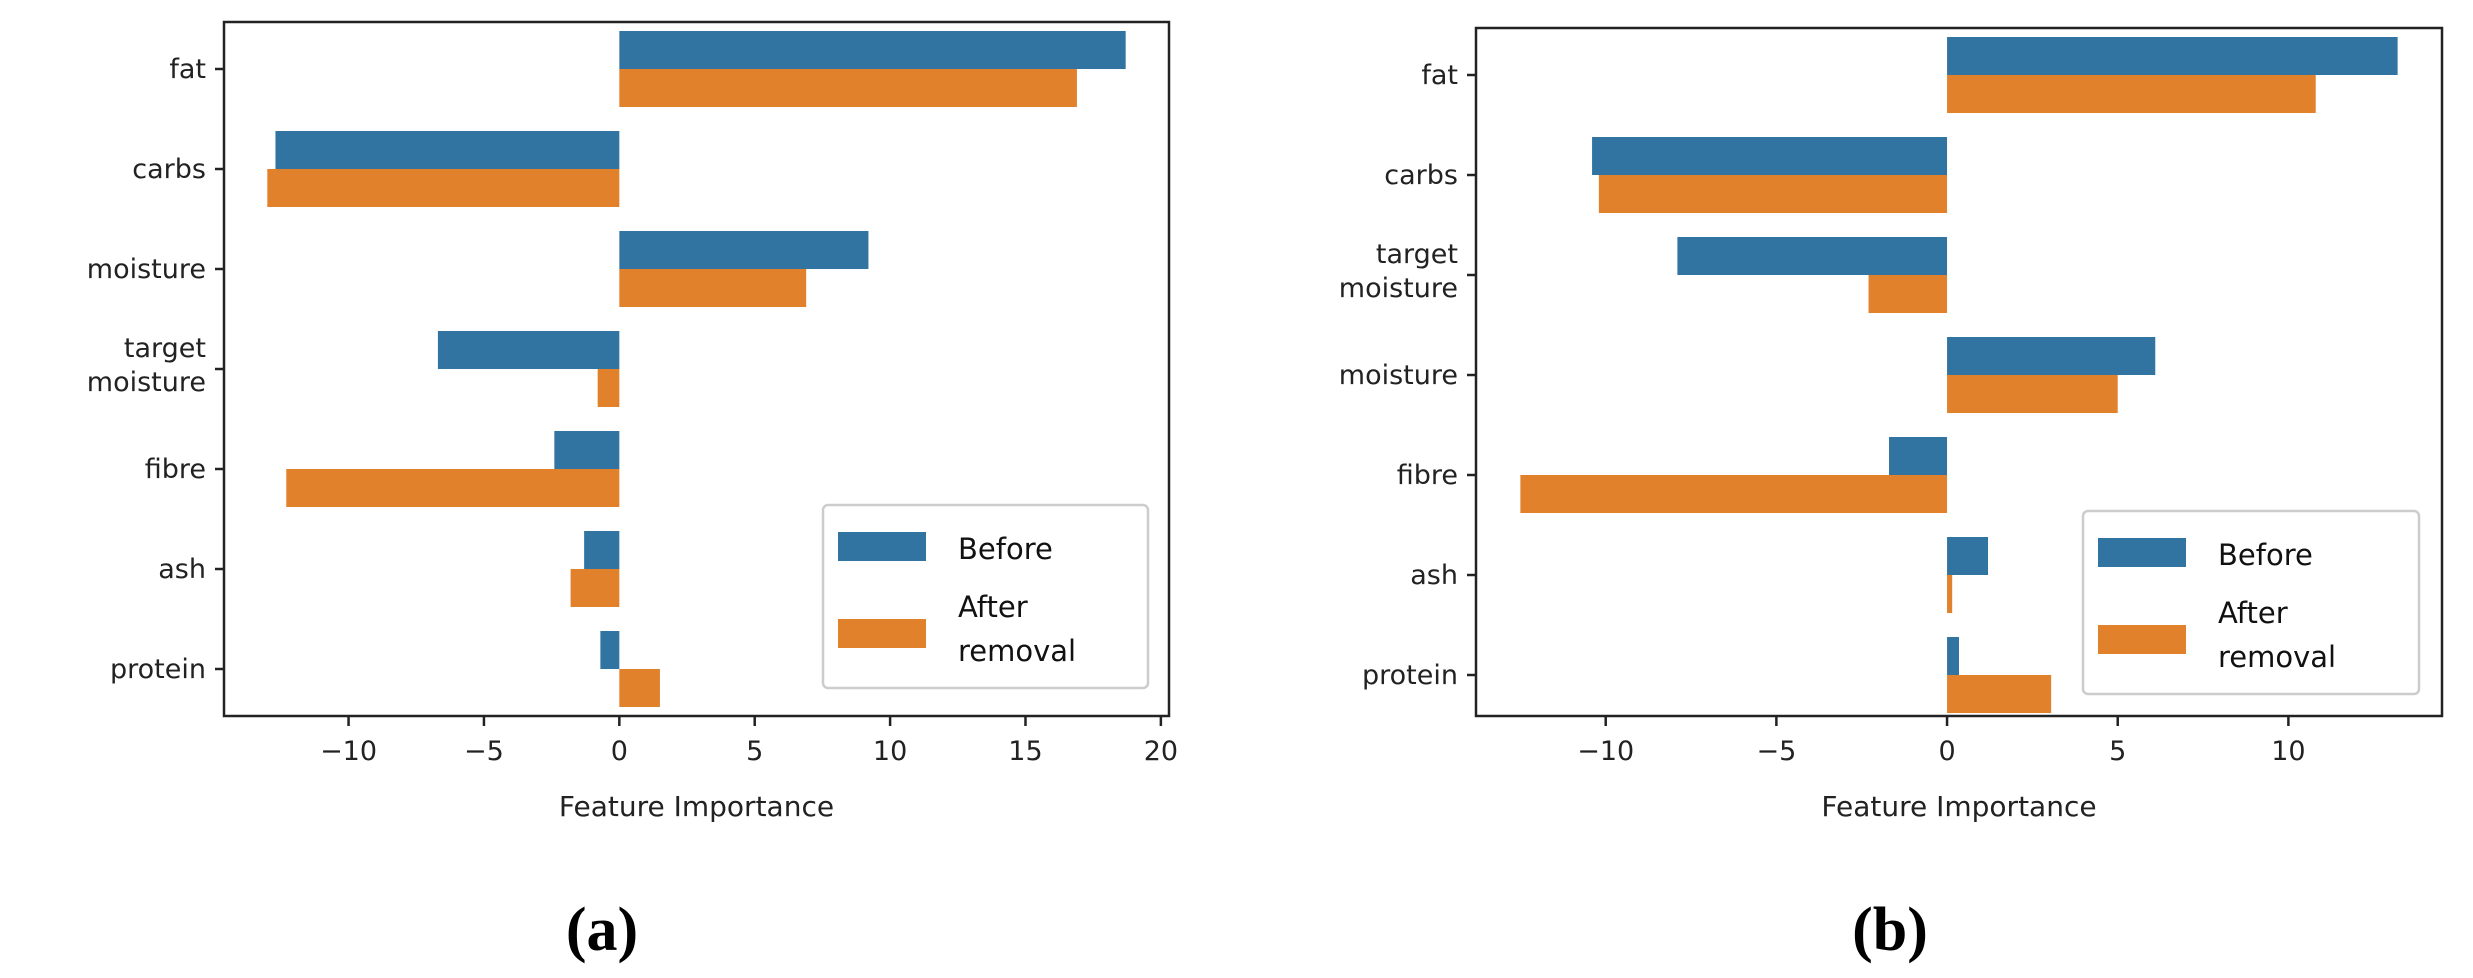 Image resolution: width=2473 pixels, height=978 pixels. Describe the element at coordinates (1025, 751) in the screenshot. I see `x-tick-label: 15` at that location.